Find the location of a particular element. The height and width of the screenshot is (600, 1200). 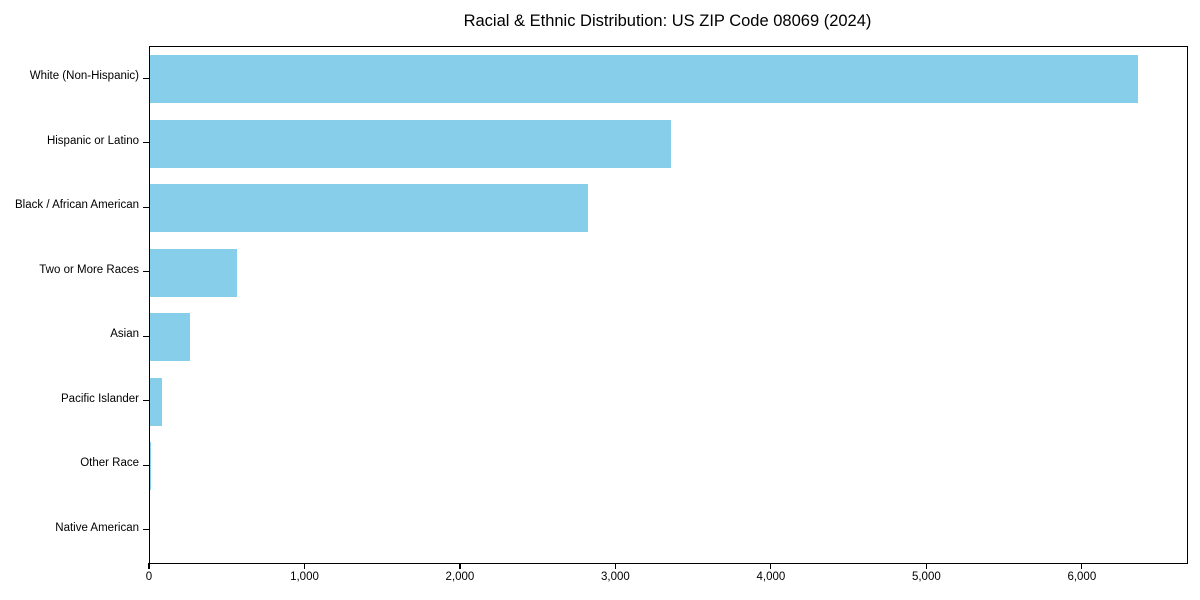

x-tick-label: 2,000 is located at coordinates (460, 577).